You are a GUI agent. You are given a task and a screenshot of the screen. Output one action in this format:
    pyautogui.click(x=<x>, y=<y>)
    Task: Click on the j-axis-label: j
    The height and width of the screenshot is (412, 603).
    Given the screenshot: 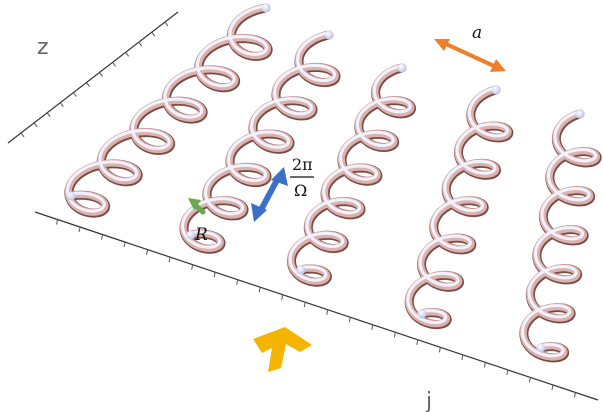 What is the action you would take?
    pyautogui.click(x=428, y=400)
    